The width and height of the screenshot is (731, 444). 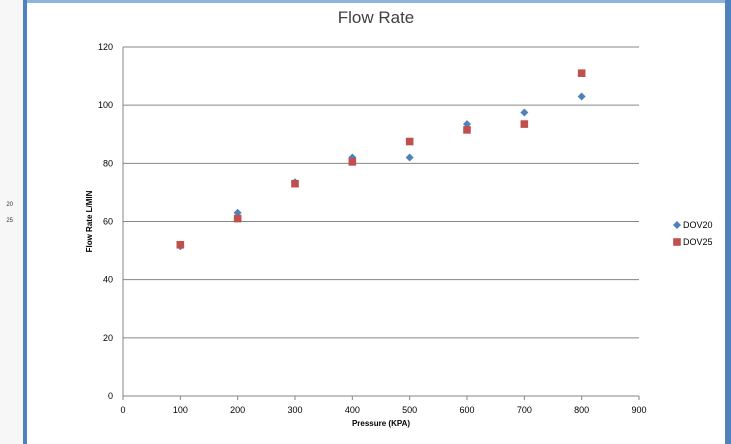 I want to click on x-tick-label: 700, so click(x=524, y=410).